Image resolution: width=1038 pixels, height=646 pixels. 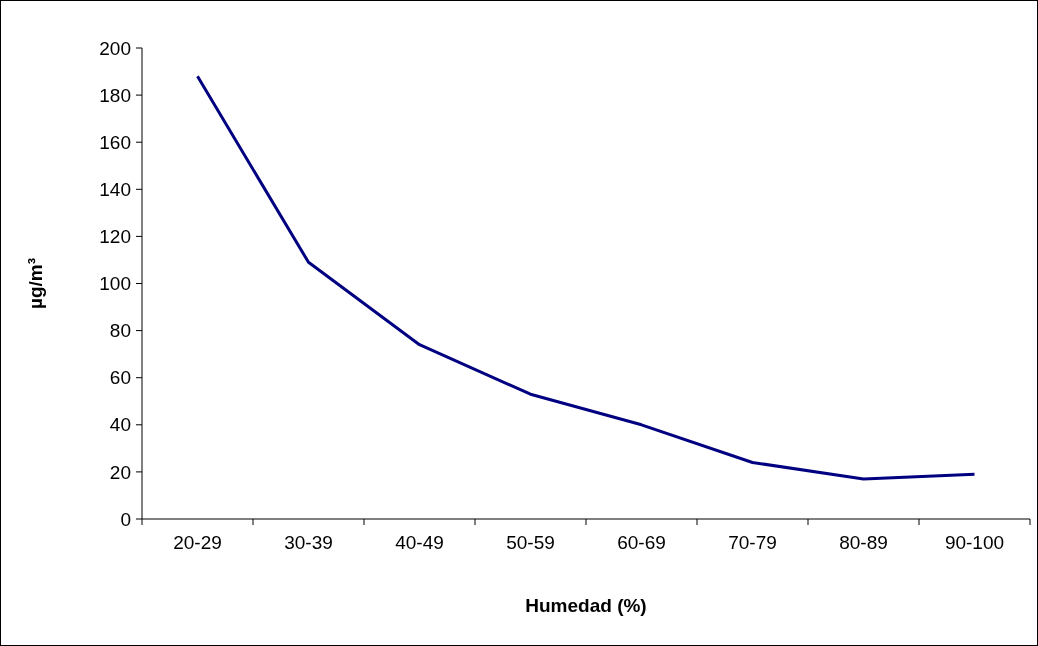 What do you see at coordinates (35, 283) in the screenshot?
I see `y-axis-title: µg/m³` at bounding box center [35, 283].